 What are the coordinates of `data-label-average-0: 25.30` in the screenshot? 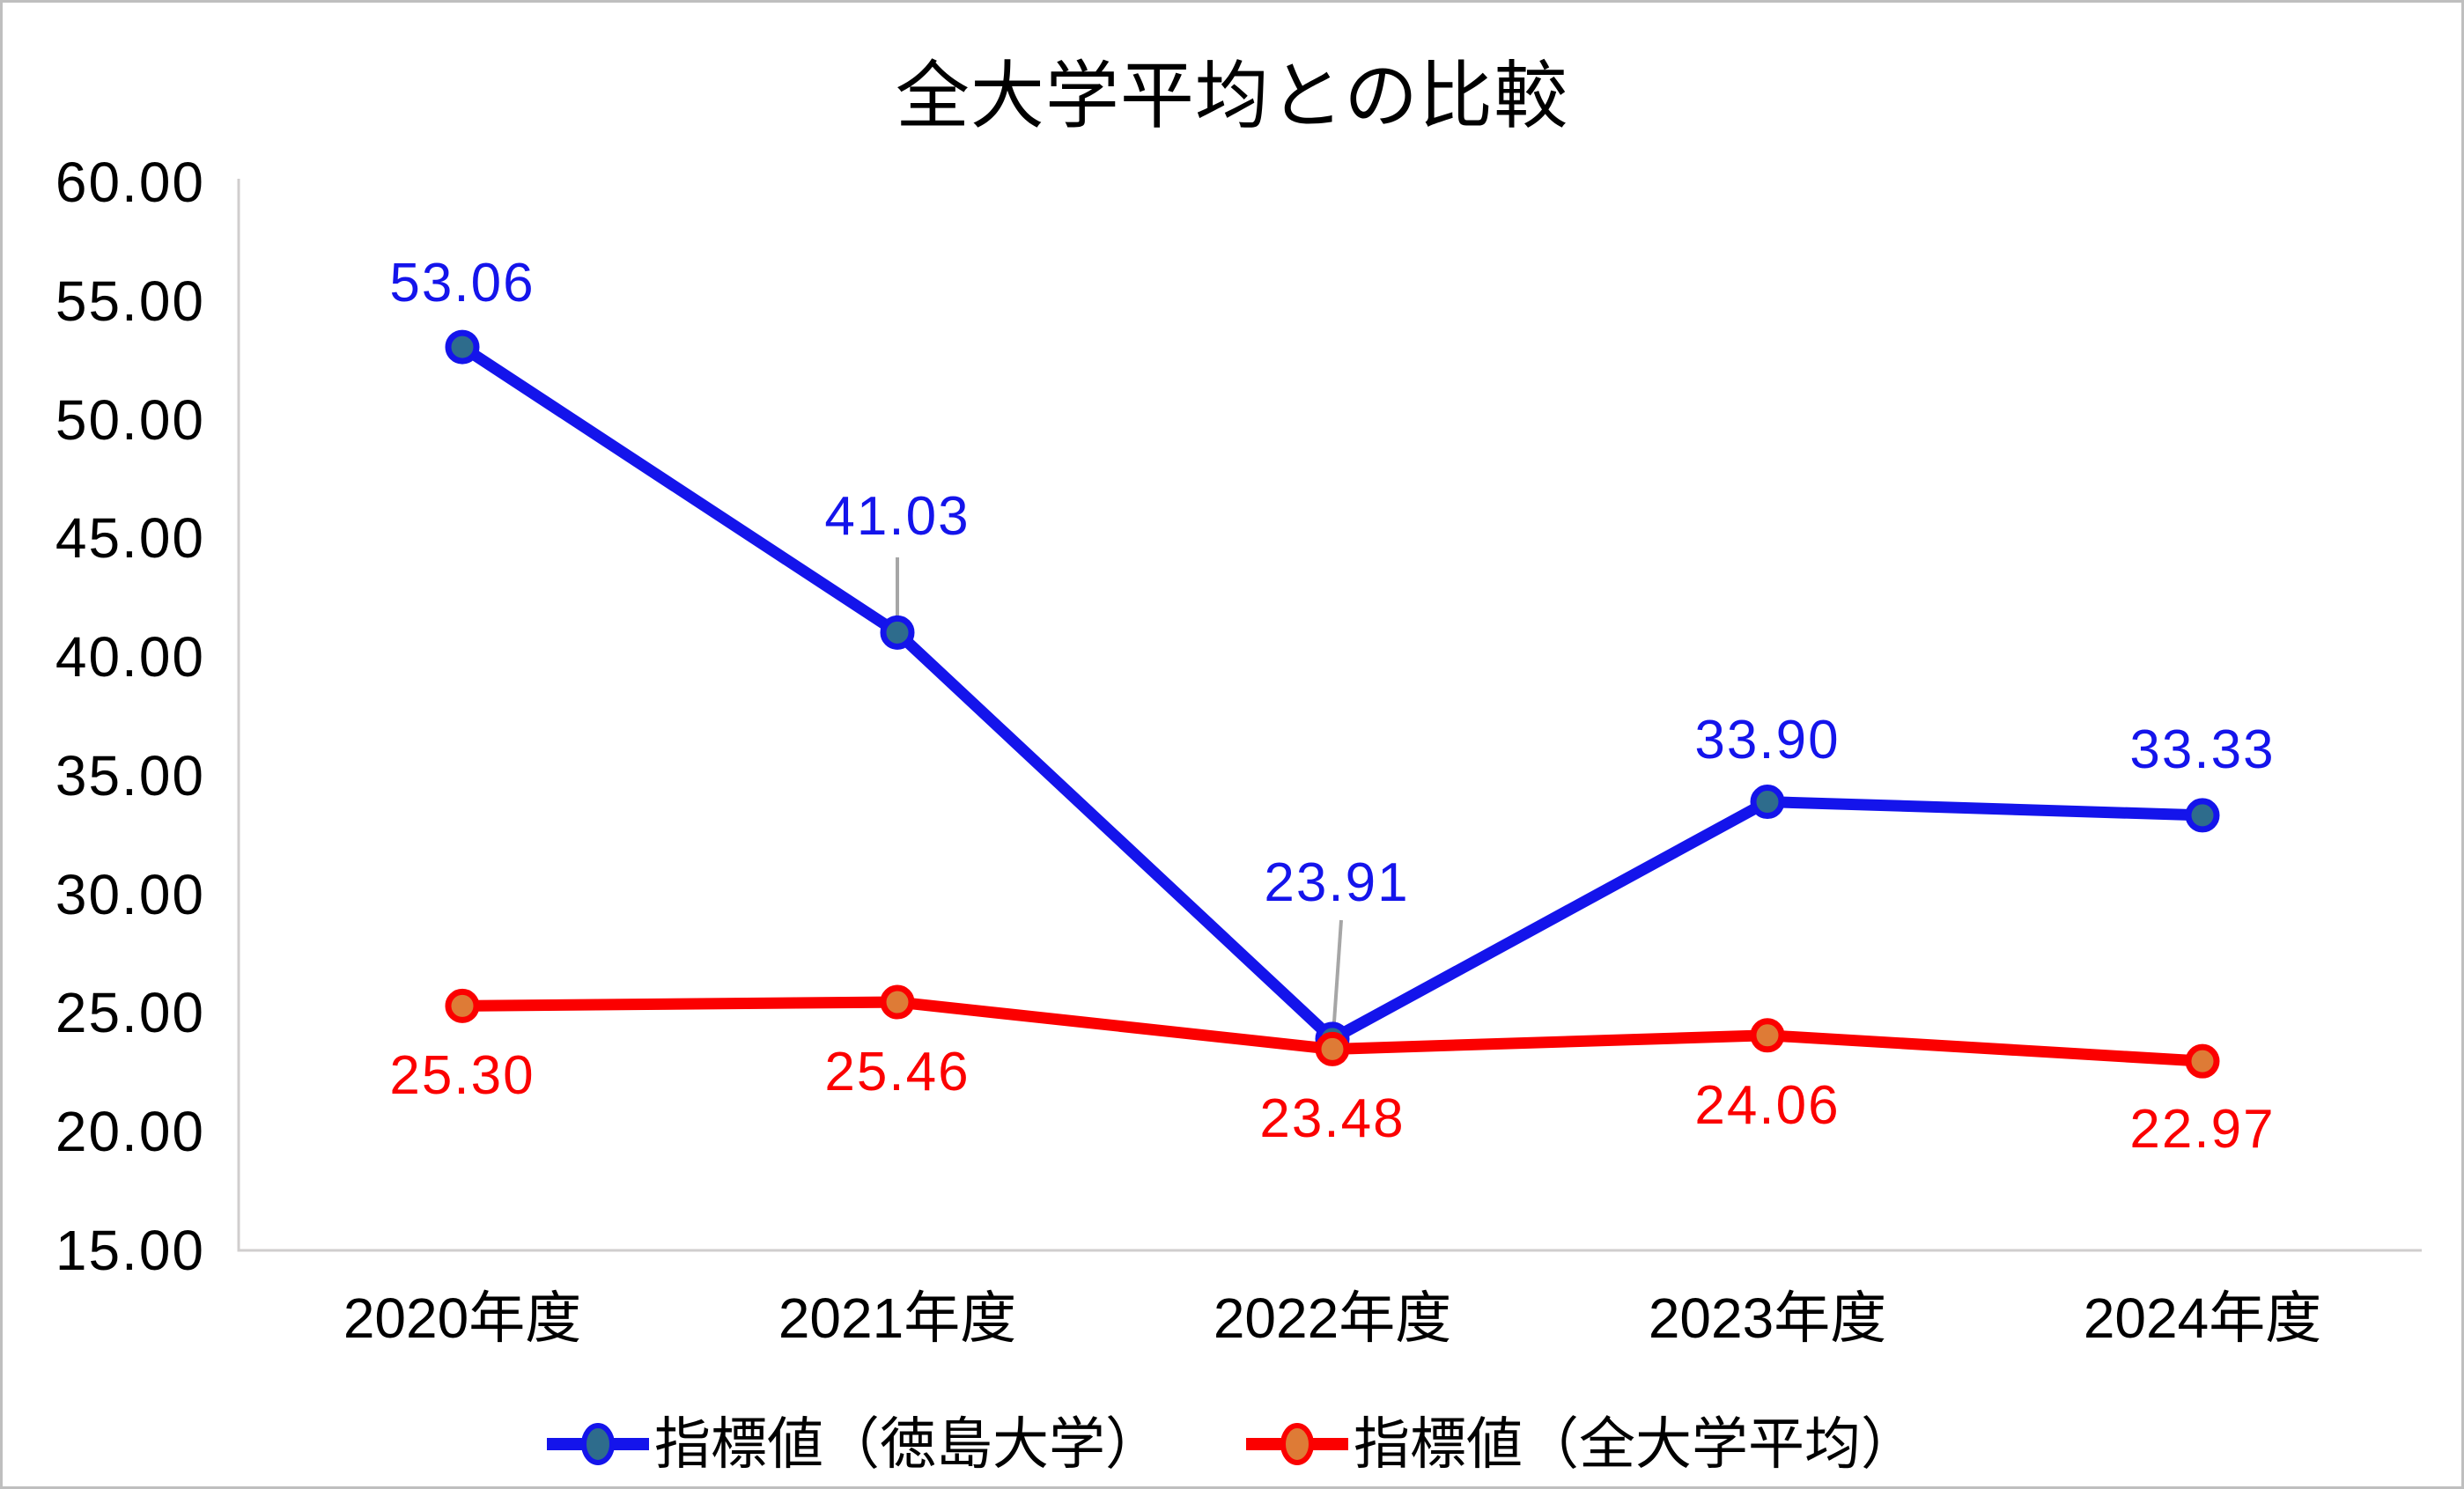 It's located at (462, 1076).